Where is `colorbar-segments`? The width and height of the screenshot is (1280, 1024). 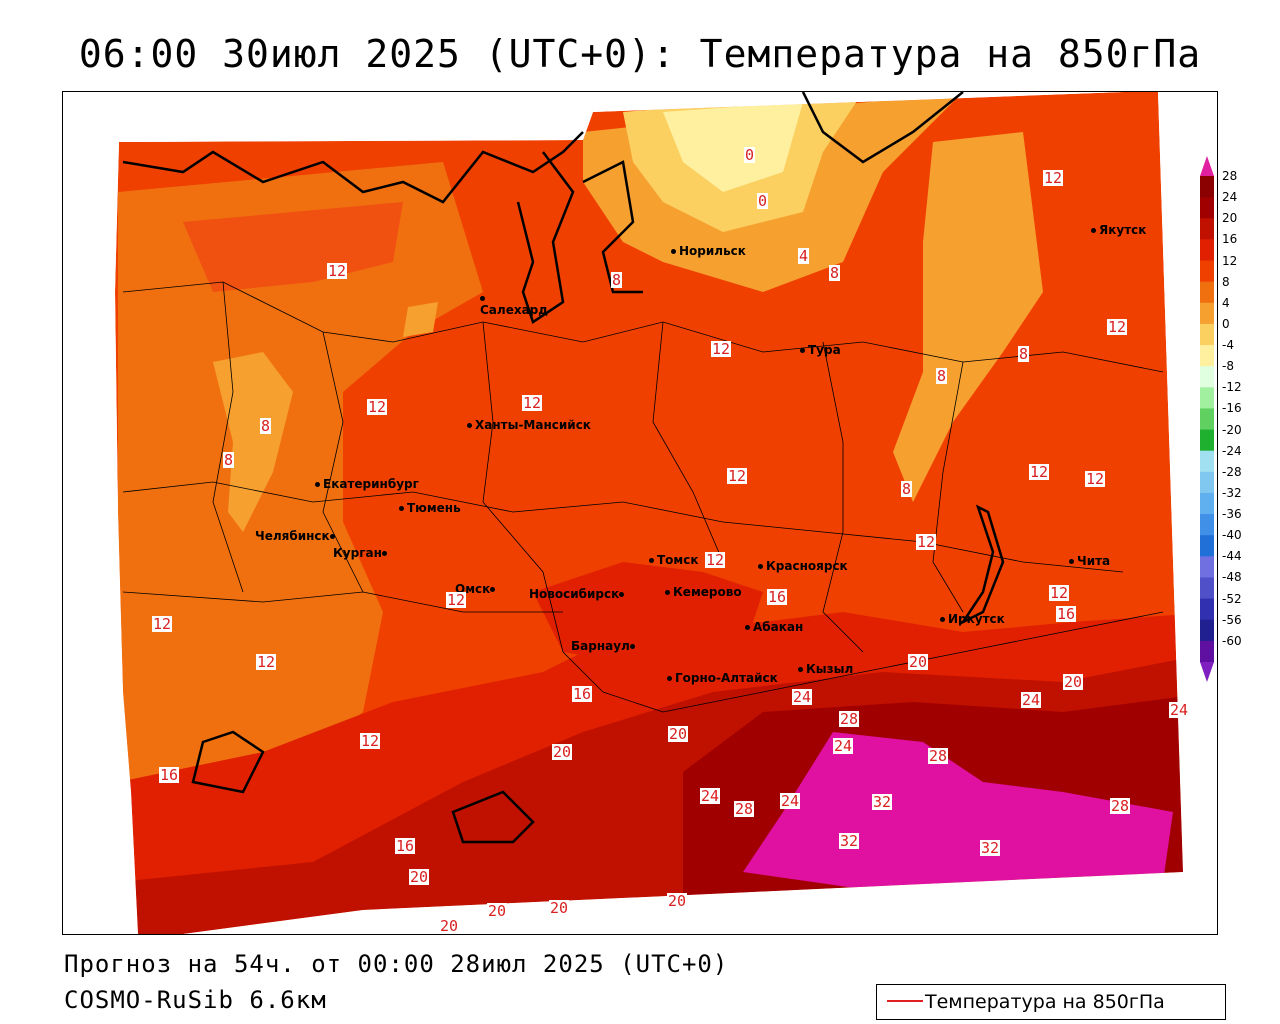 colorbar-segments is located at coordinates (1207, 419).